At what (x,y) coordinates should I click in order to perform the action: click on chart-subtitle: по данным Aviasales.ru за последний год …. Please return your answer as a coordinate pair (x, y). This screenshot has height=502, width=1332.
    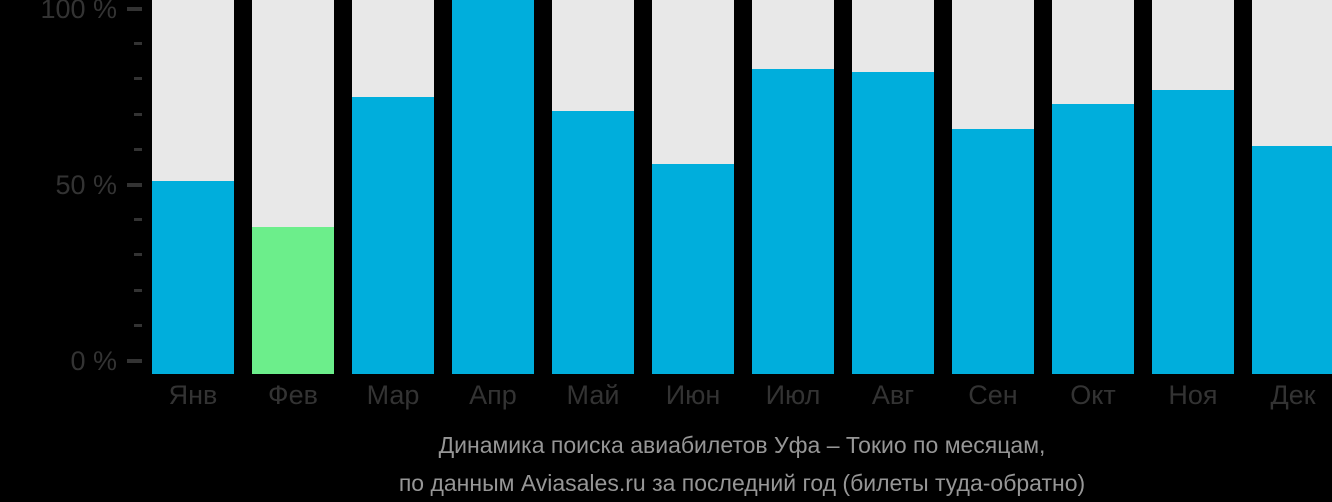
    Looking at the image, I should click on (742, 483).